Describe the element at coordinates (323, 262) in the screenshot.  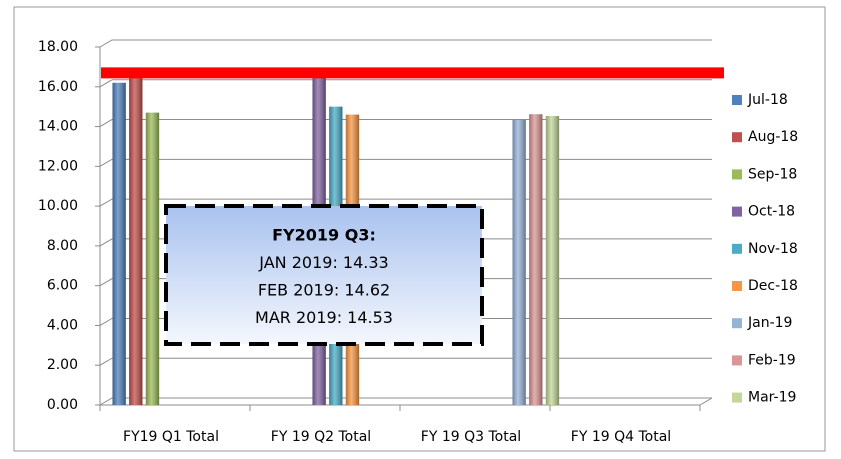
I see `annotation-text: JAN 2019: 14.33` at that location.